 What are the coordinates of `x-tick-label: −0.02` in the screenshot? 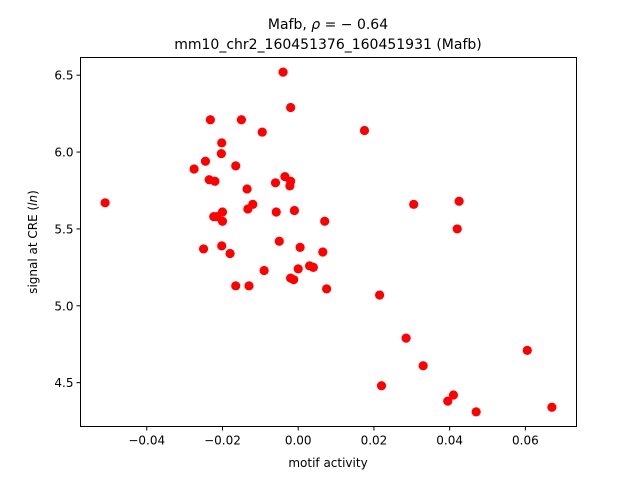 It's located at (222, 441).